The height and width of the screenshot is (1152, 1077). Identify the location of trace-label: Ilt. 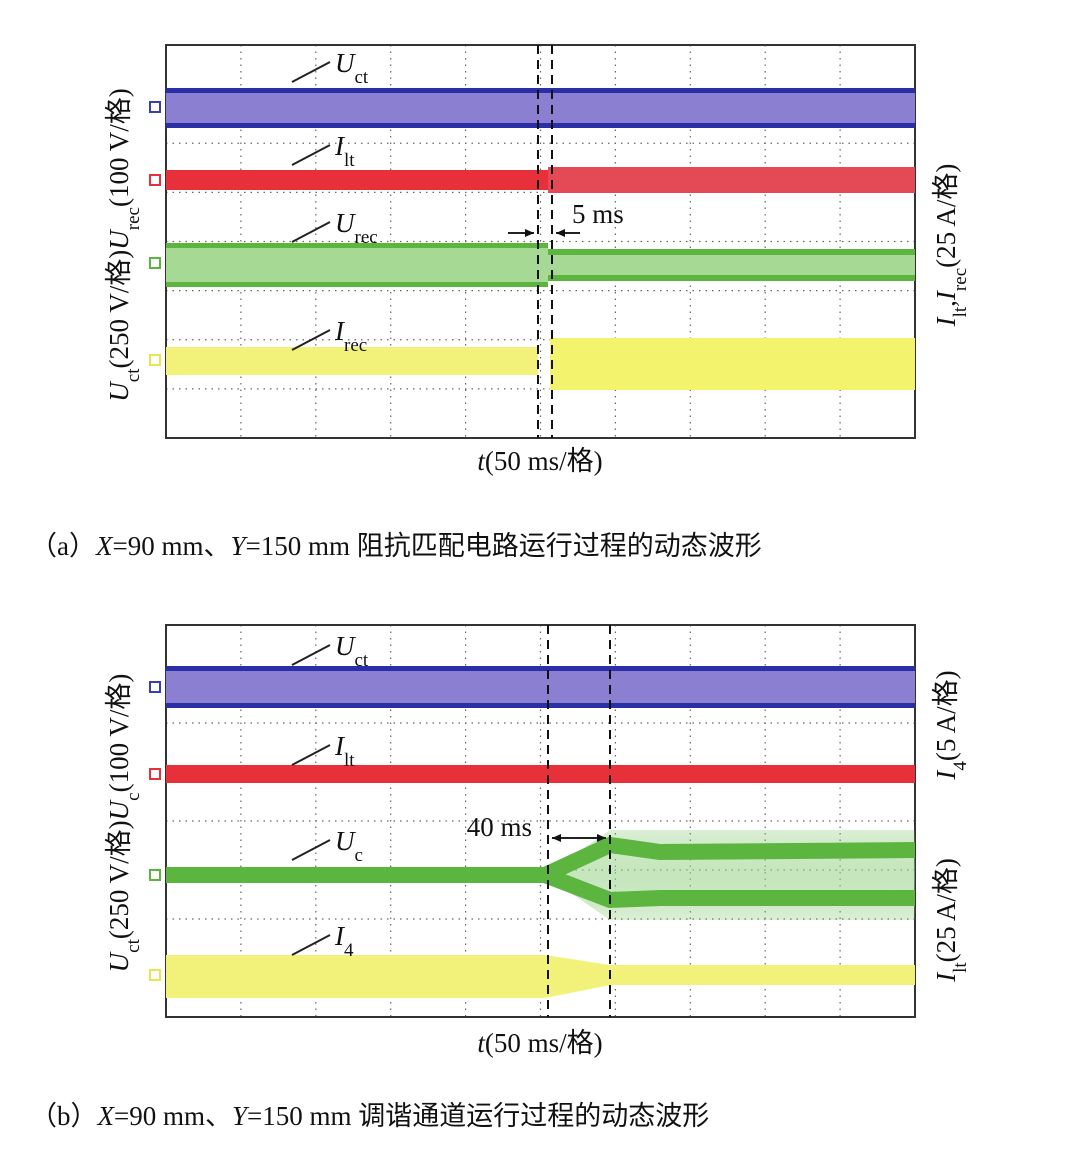
(344, 751).